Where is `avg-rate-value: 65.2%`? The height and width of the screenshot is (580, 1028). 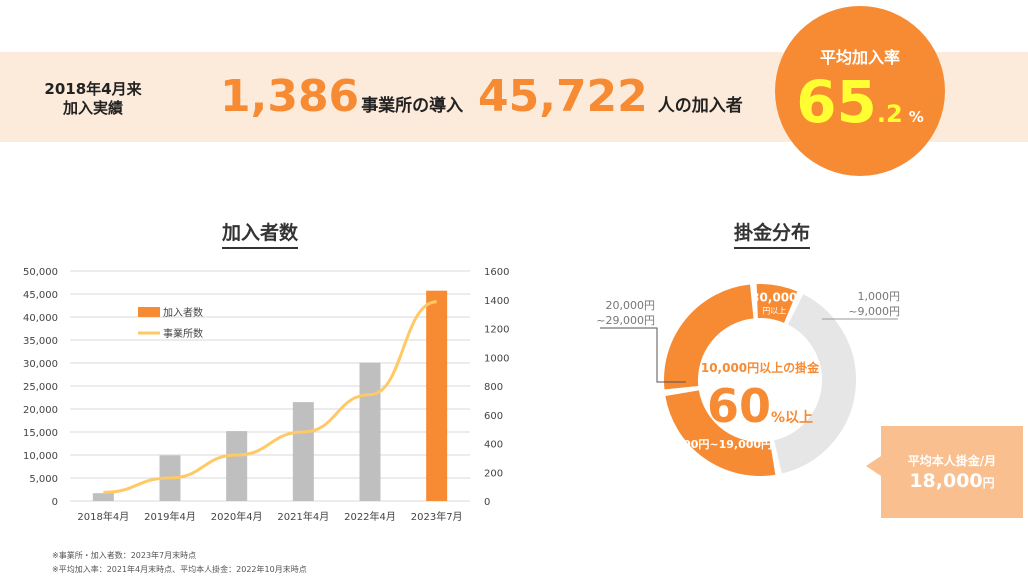
avg-rate-value: 65.2% is located at coordinates (860, 102).